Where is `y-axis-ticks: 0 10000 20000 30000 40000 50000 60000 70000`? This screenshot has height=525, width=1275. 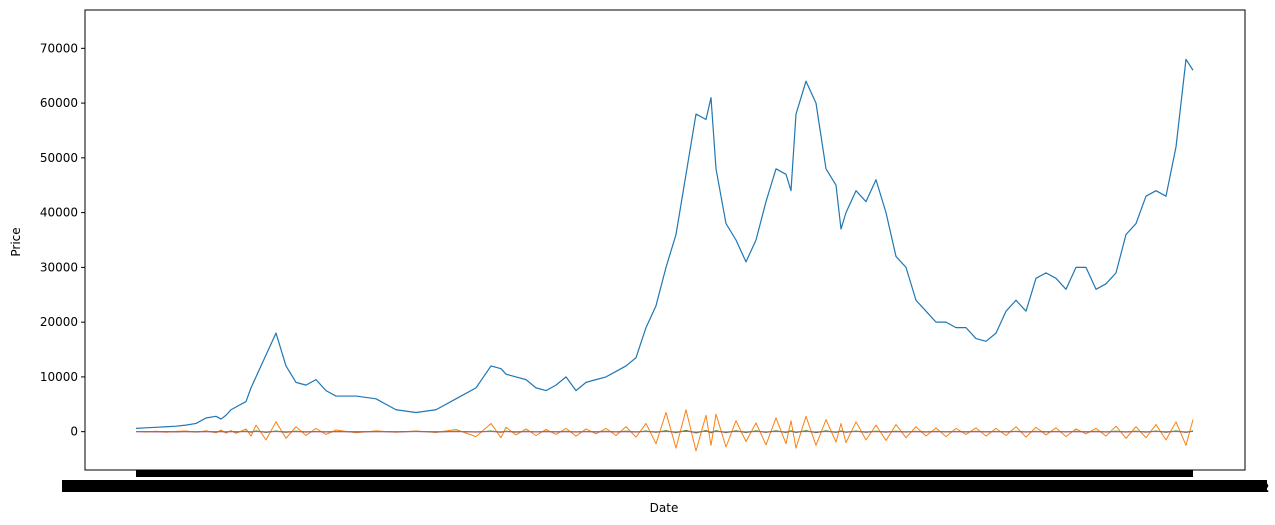
y-axis-ticks: 0 10000 20000 30000 40000 50000 60000 70000 is located at coordinates (62, 240).